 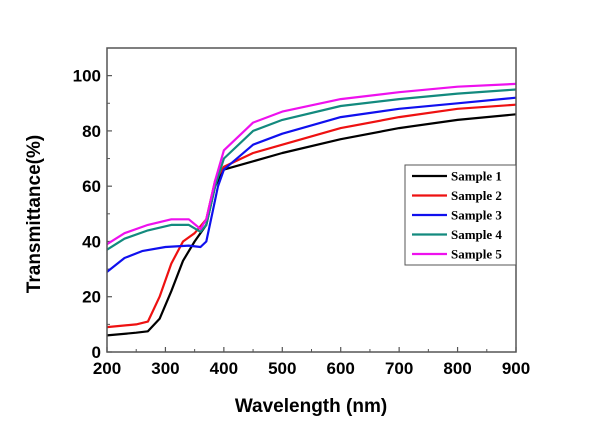 What do you see at coordinates (91, 241) in the screenshot?
I see `y-tick-label: 40` at bounding box center [91, 241].